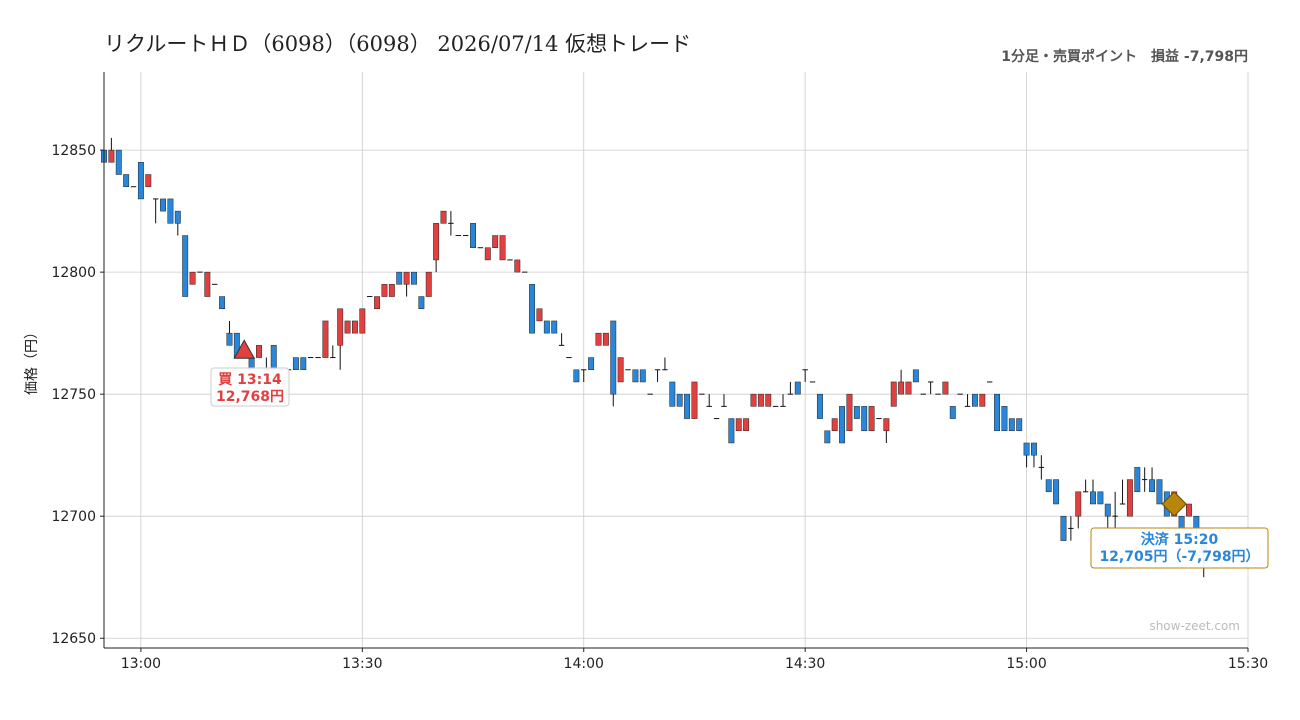 Image resolution: width=1300 pixels, height=720 pixels. I want to click on y-tick-label: 12800, so click(73, 273).